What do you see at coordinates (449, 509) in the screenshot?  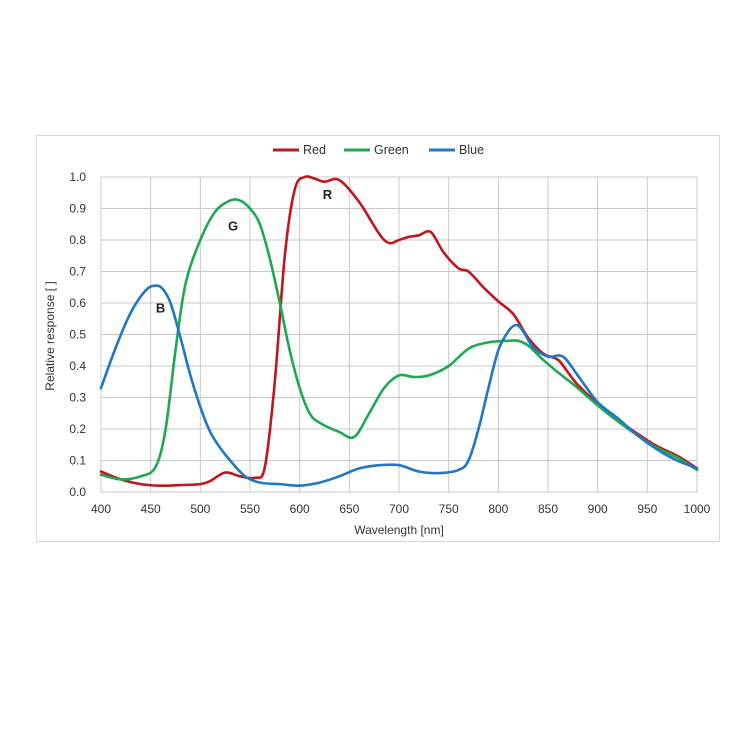 I see `x-tick-label: 750` at bounding box center [449, 509].